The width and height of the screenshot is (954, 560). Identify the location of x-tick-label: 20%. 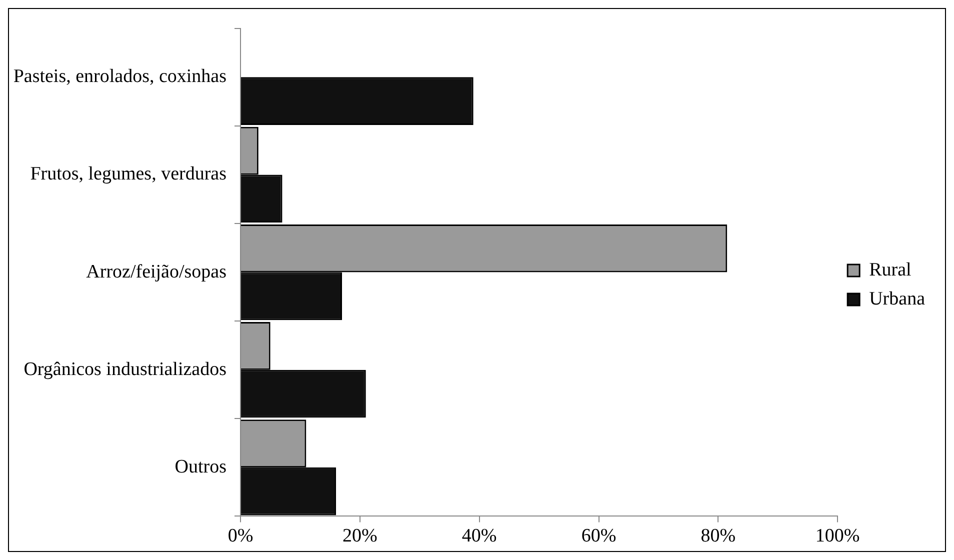
(360, 536).